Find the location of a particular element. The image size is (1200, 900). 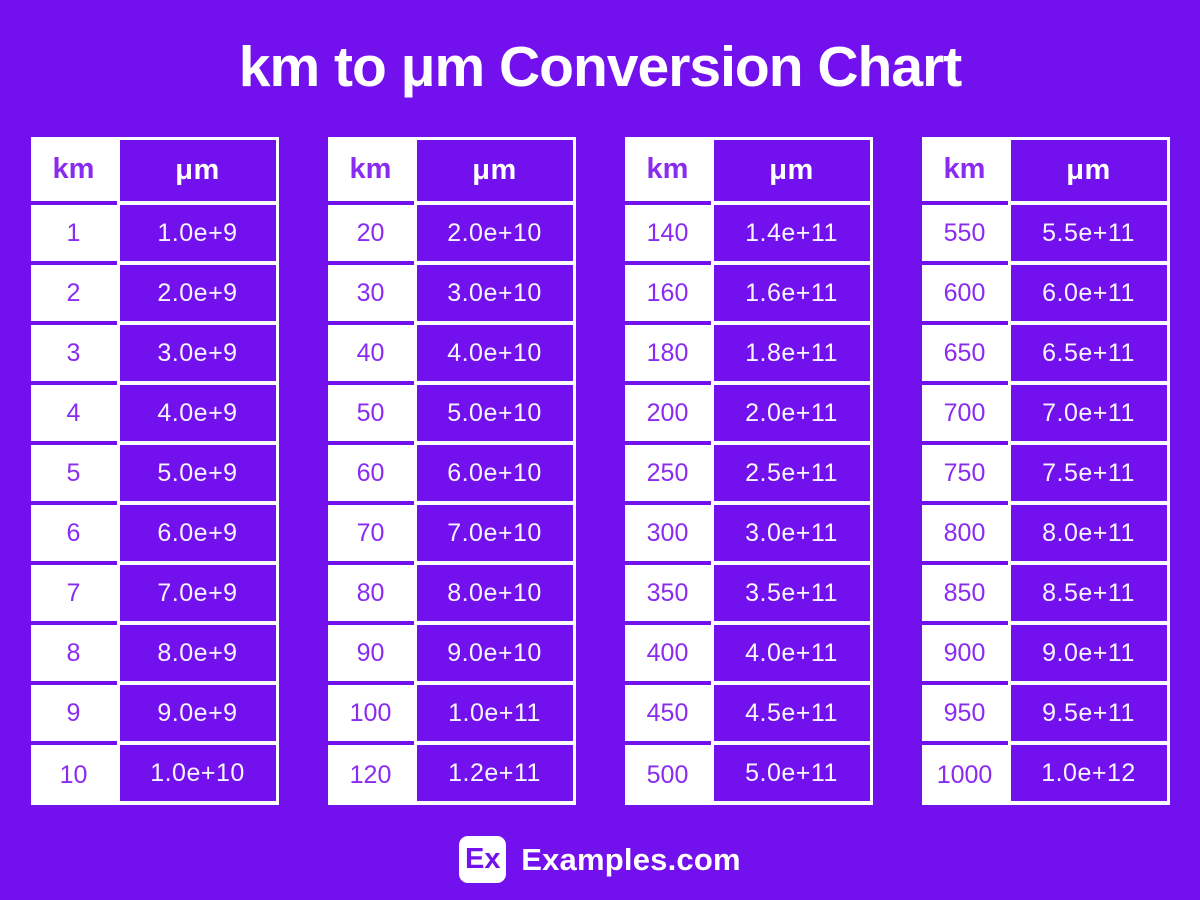

table-row: 500 5.0e+11 is located at coordinates (748, 775).